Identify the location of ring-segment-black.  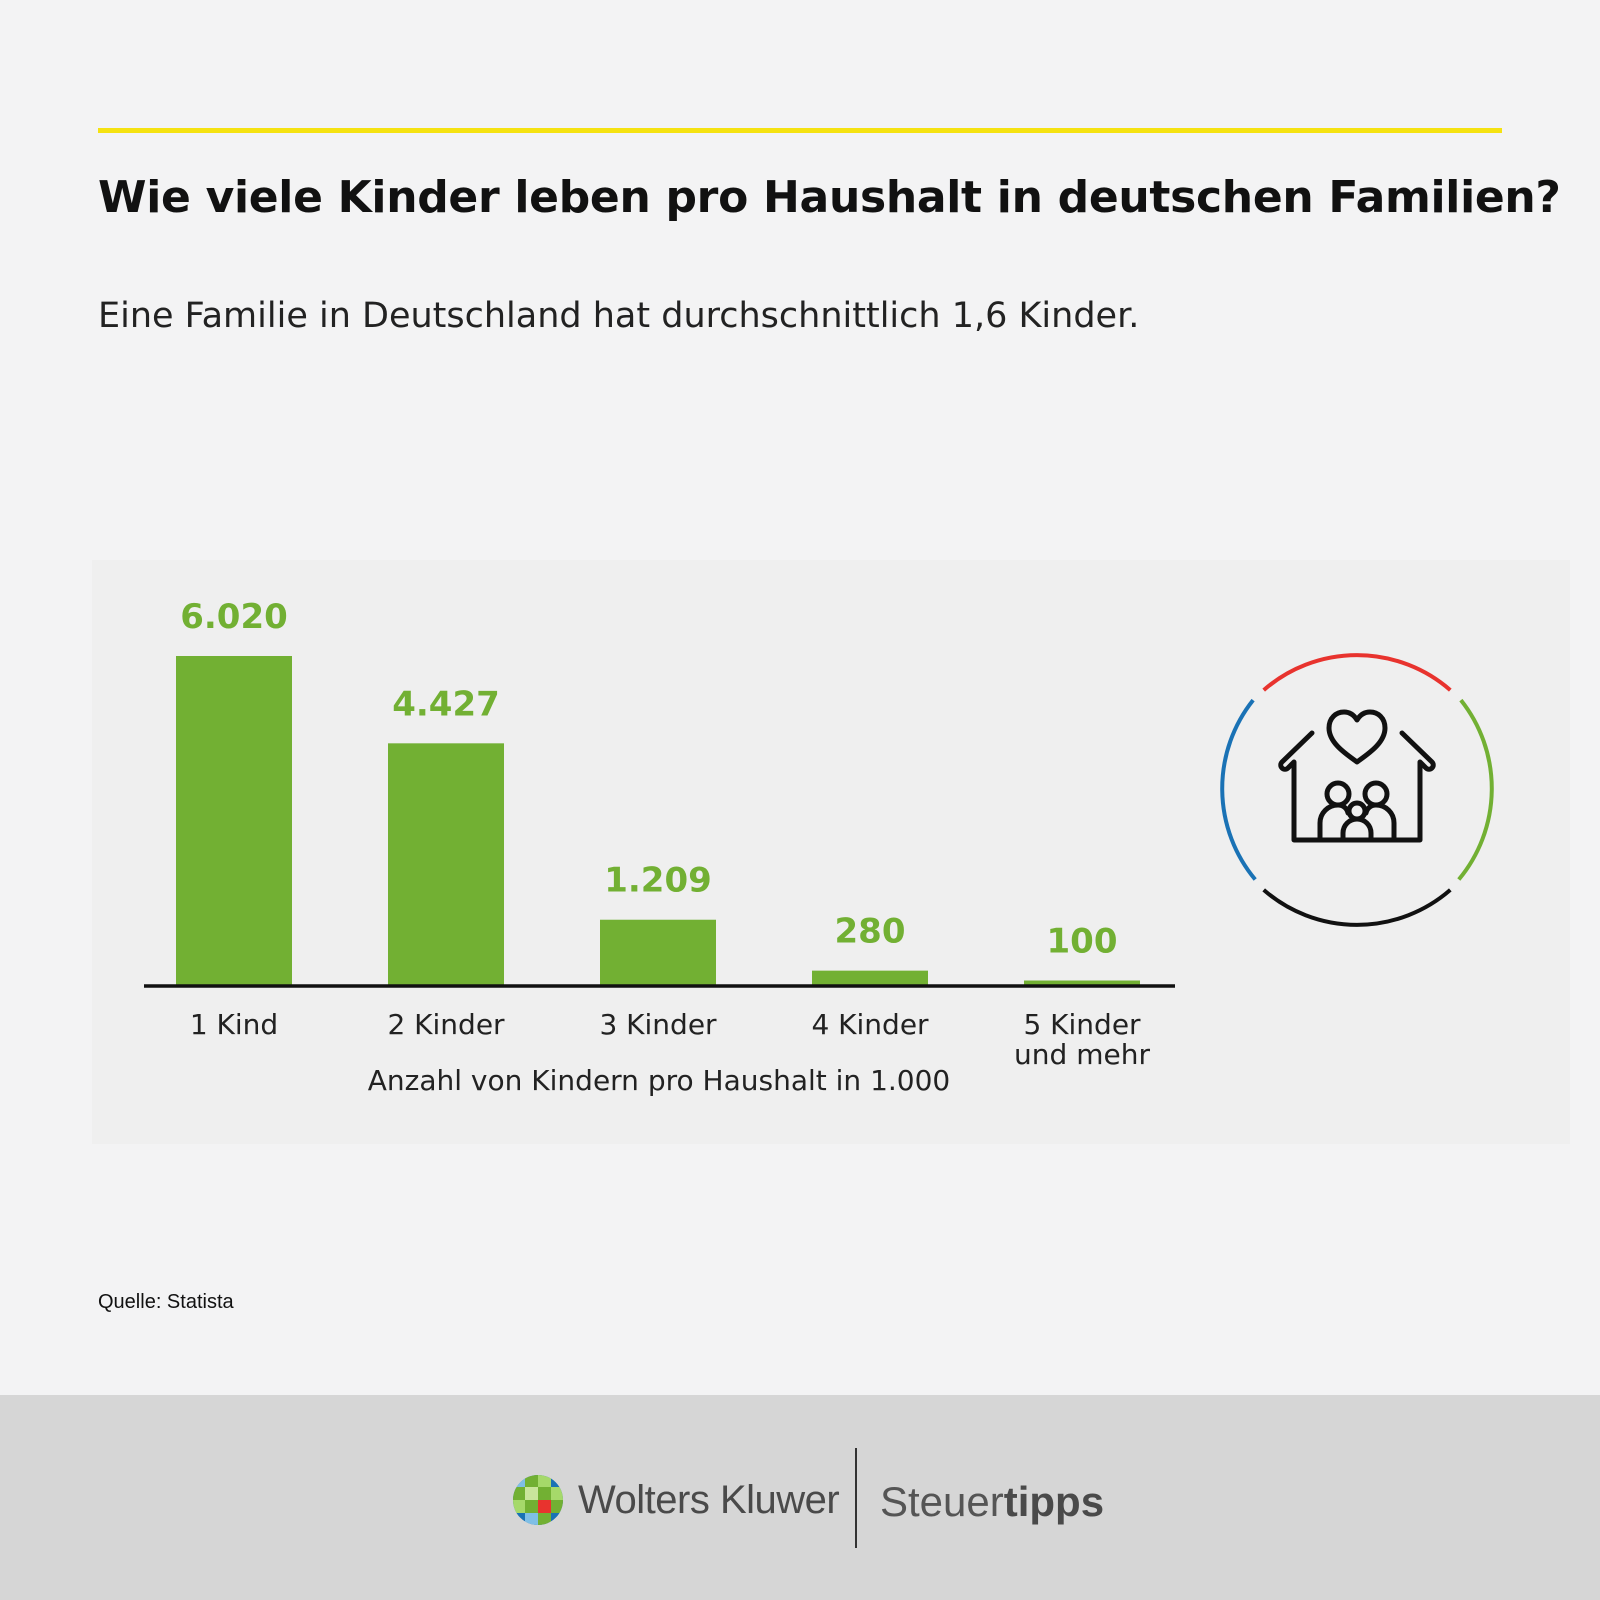
(1357, 907).